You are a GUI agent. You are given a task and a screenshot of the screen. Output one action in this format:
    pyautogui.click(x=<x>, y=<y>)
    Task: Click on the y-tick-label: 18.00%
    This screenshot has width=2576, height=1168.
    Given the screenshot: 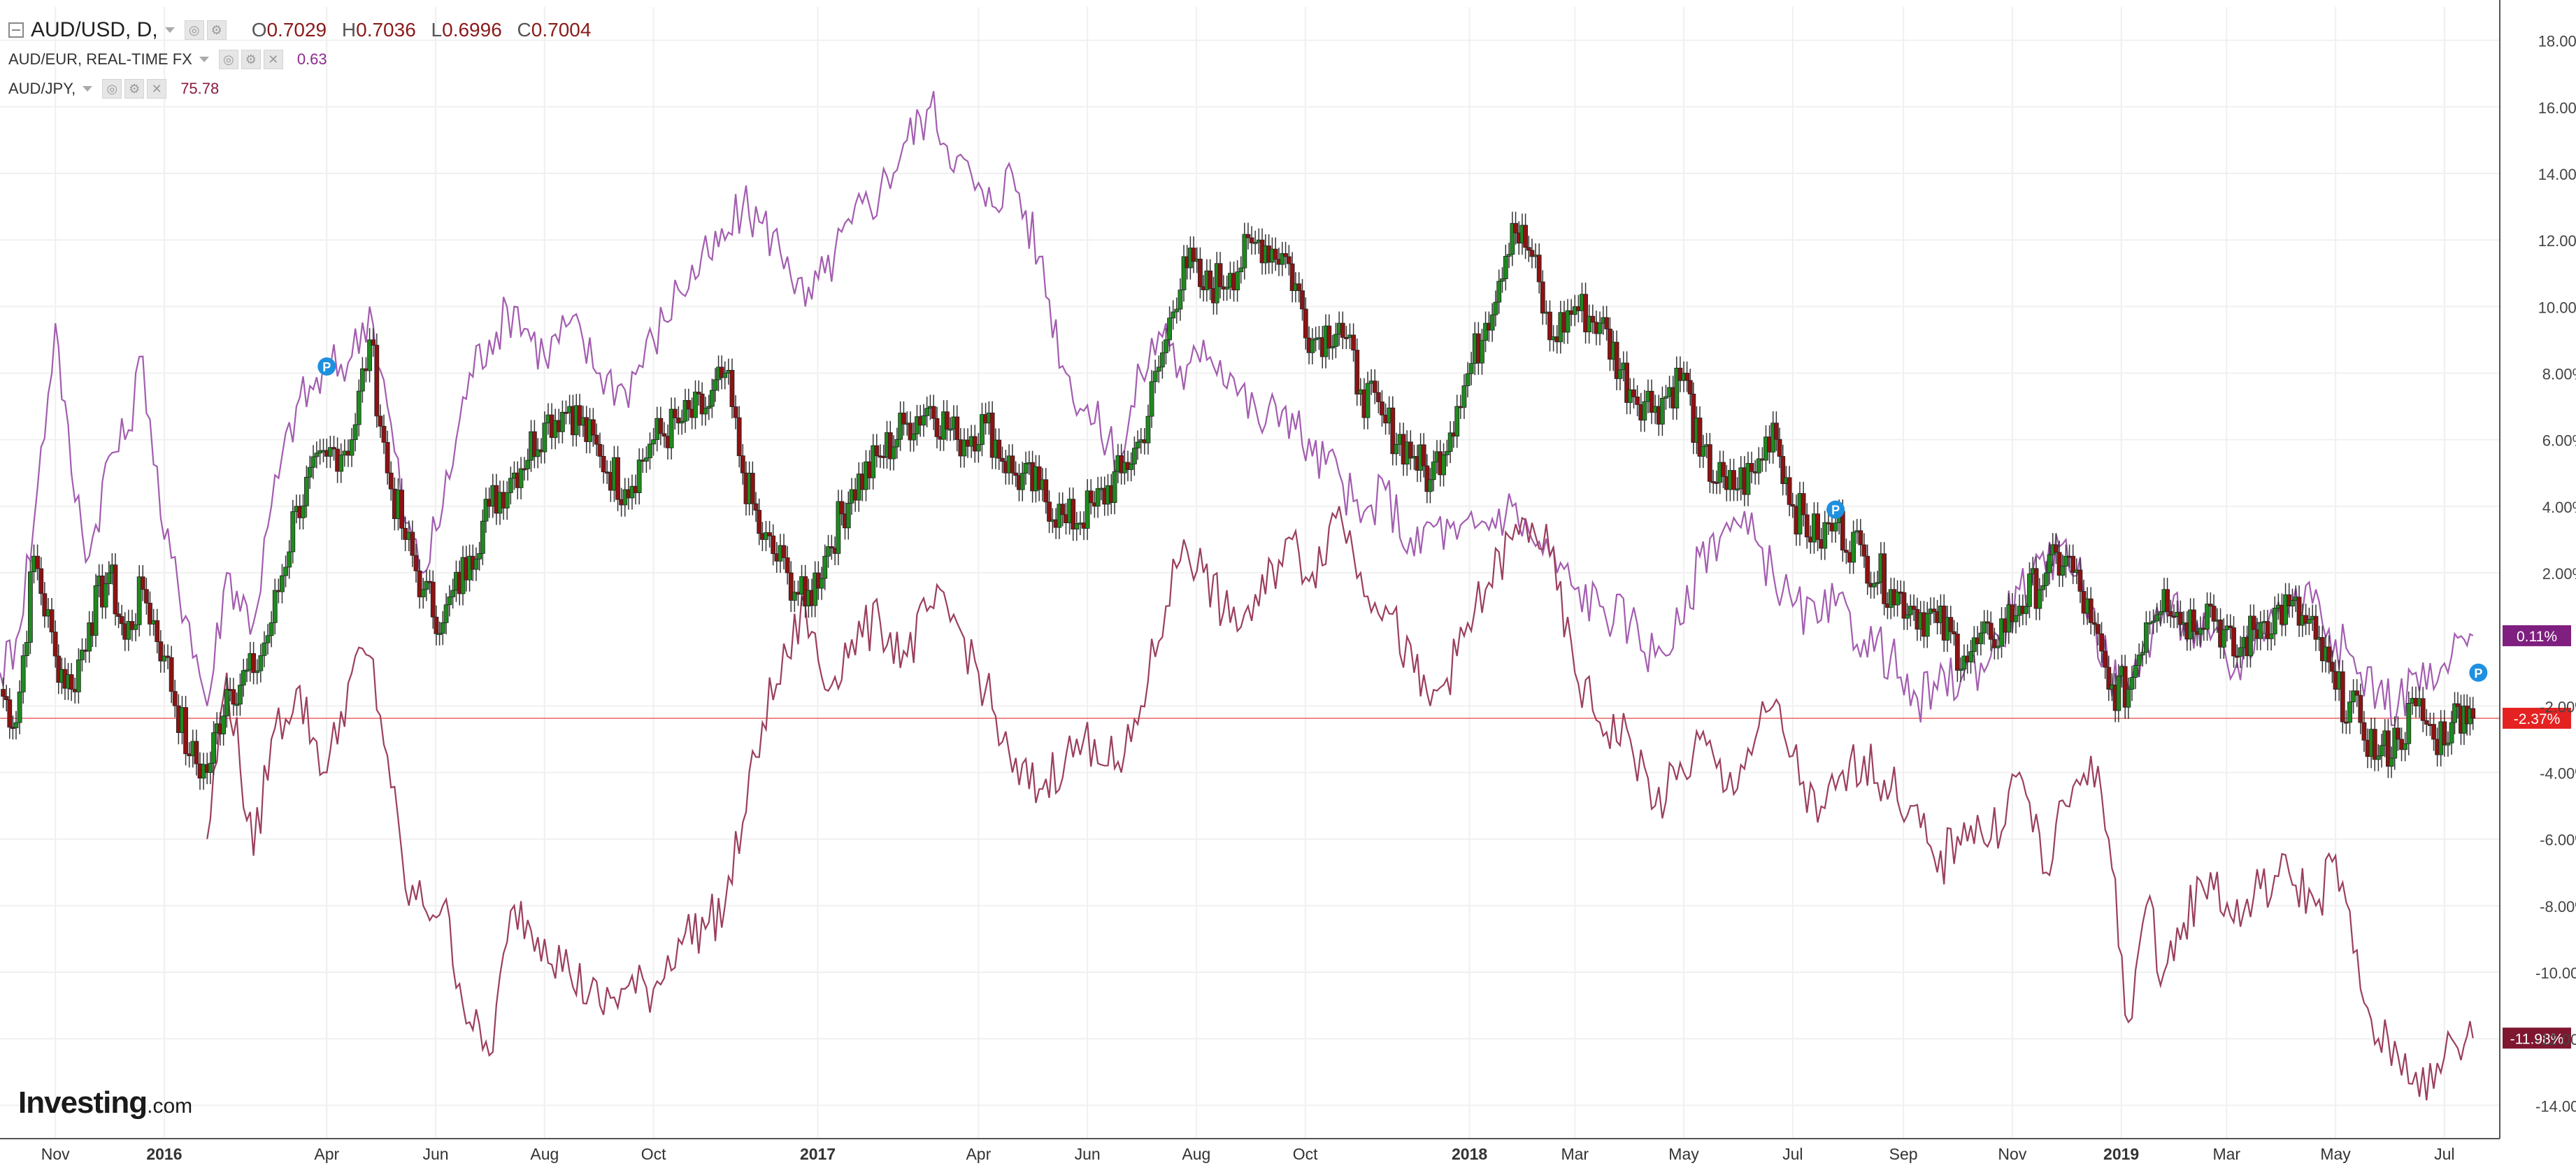 What is the action you would take?
    pyautogui.click(x=2557, y=41)
    